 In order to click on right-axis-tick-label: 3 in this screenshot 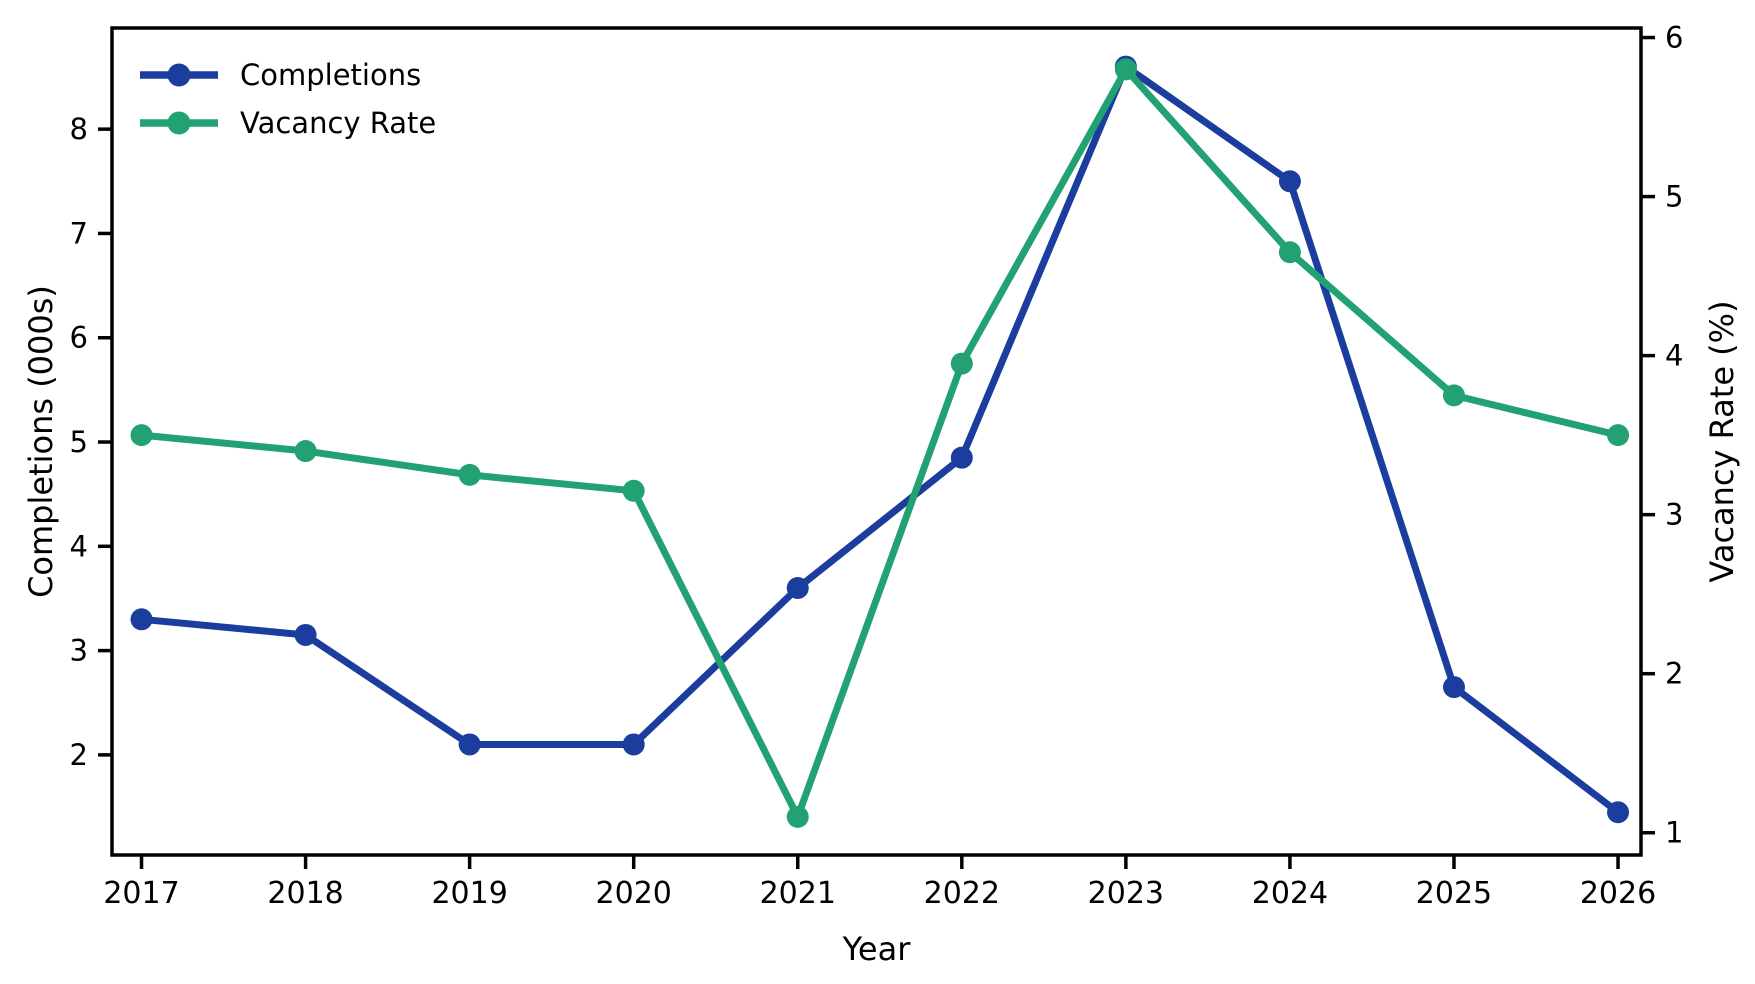, I will do `click(1674, 515)`.